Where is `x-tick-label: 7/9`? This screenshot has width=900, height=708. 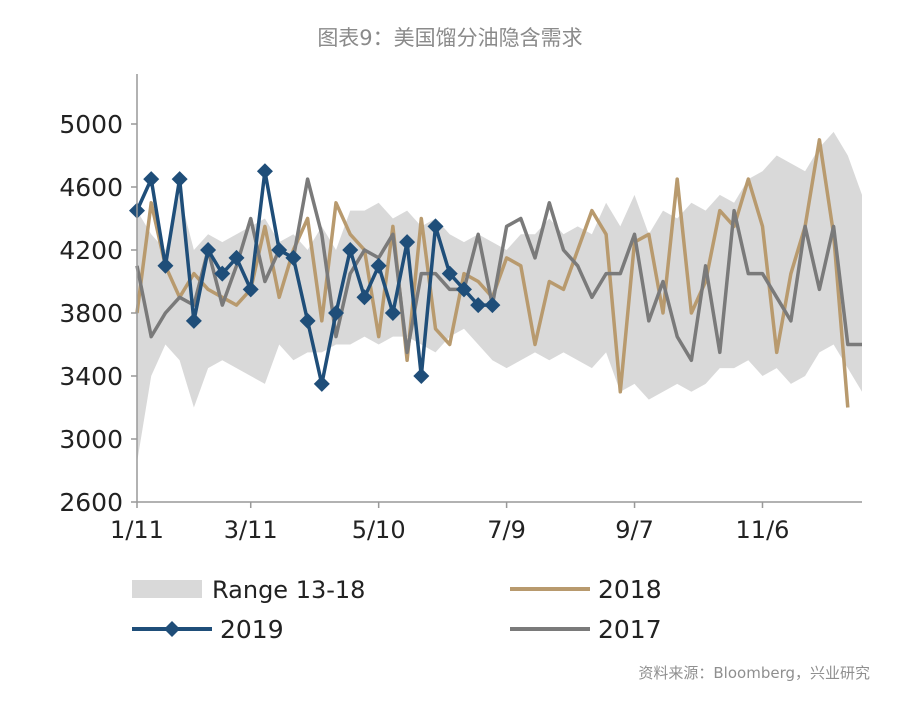
x-tick-label: 7/9 is located at coordinates (506, 530).